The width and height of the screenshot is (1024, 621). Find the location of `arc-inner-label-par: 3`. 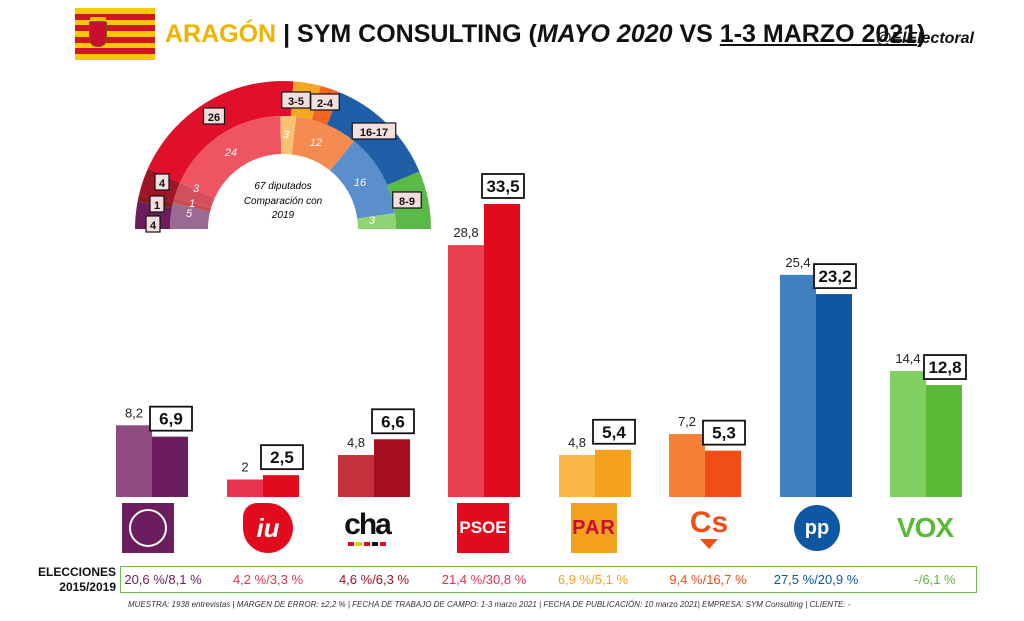

arc-inner-label-par: 3 is located at coordinates (286, 135).